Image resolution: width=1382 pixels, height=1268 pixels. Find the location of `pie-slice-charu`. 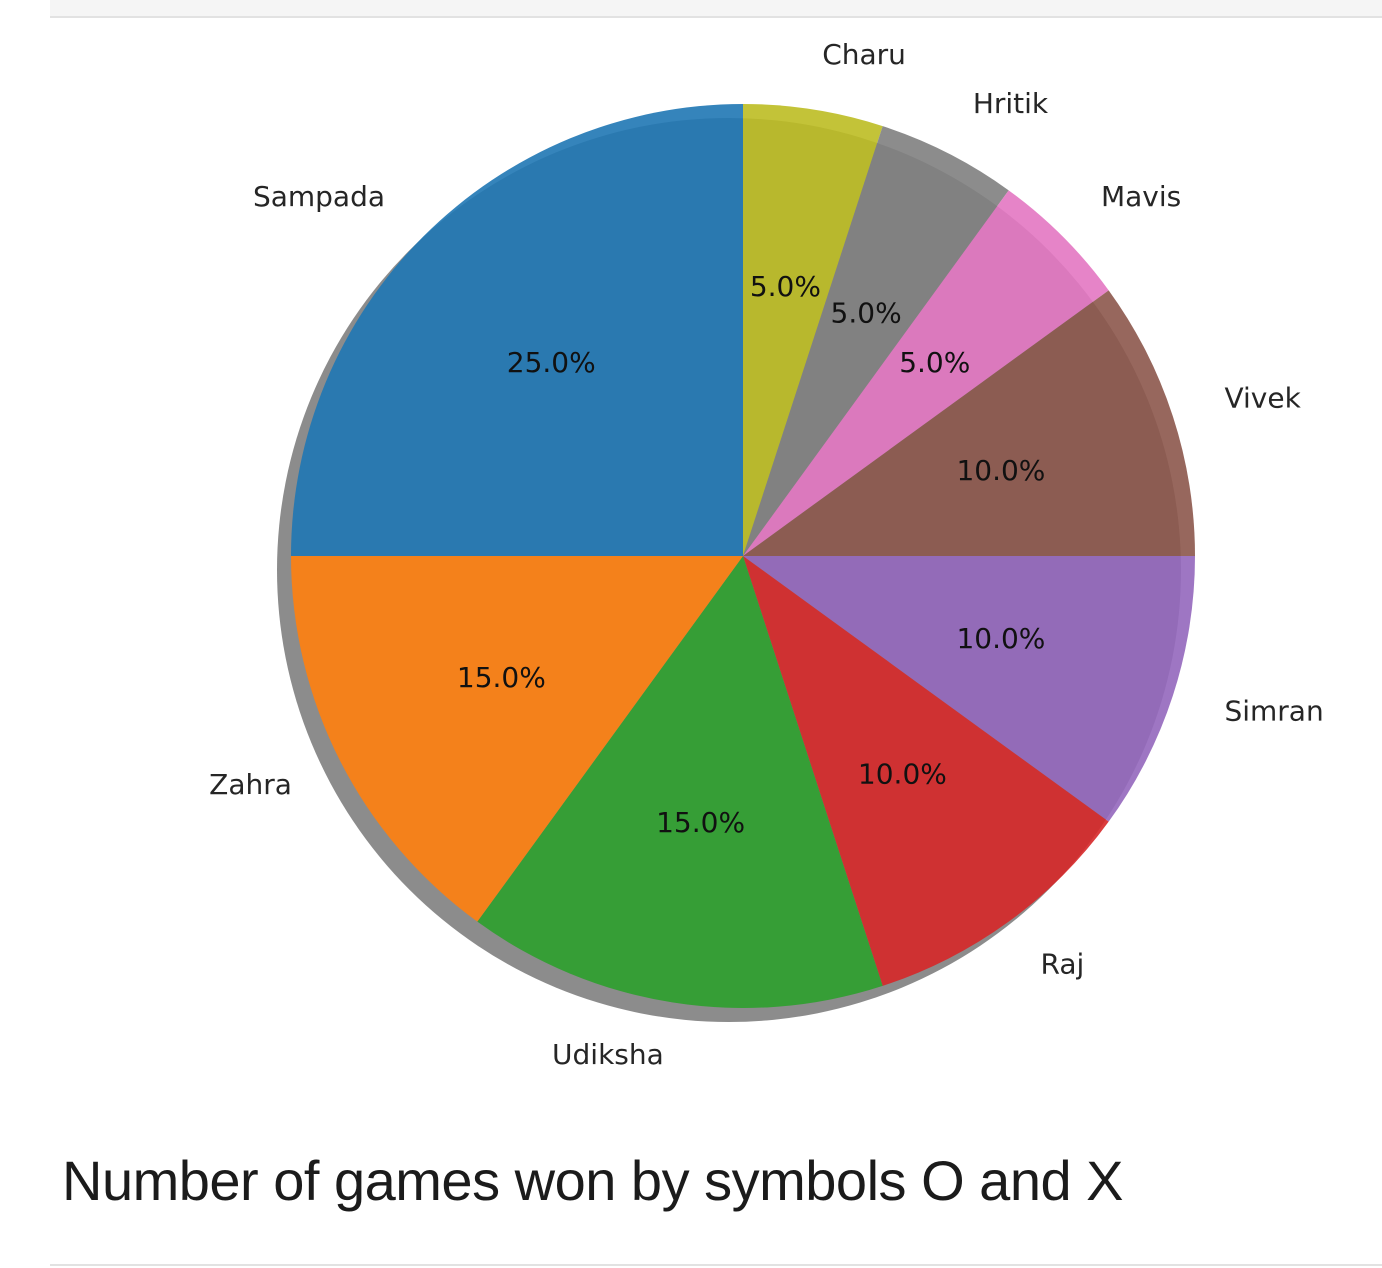

pie-slice-charu is located at coordinates (813, 330).